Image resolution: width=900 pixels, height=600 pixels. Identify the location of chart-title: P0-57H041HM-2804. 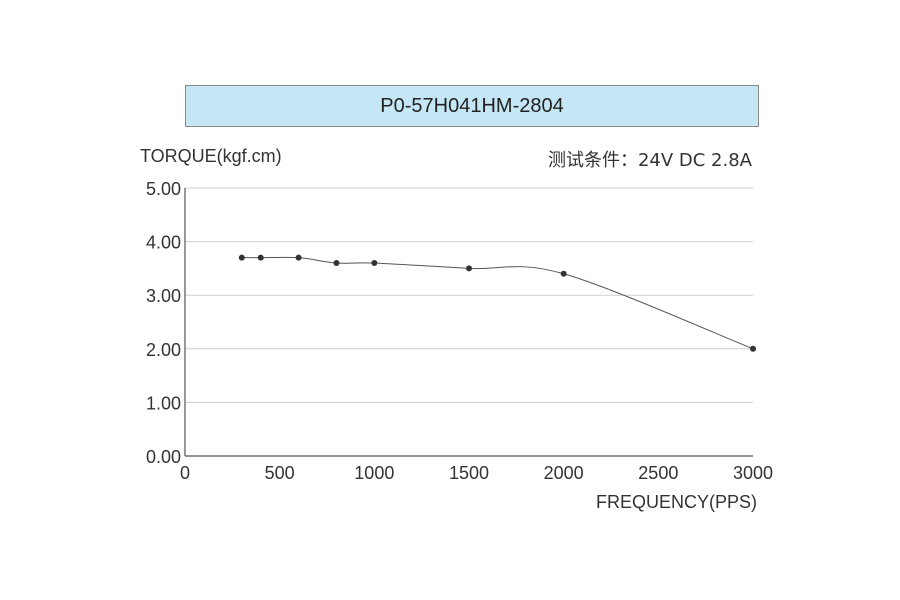
(472, 106).